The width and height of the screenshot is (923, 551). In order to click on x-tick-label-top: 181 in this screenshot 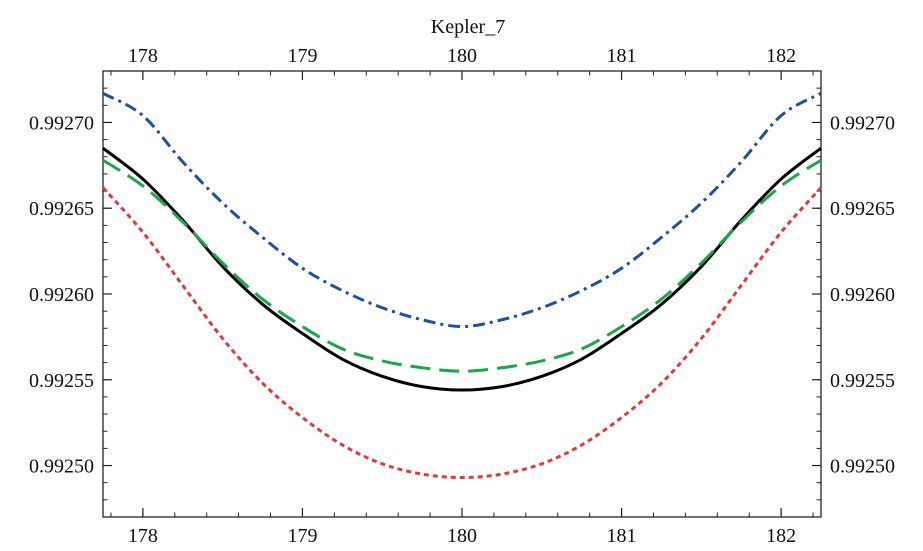, I will do `click(622, 56)`.